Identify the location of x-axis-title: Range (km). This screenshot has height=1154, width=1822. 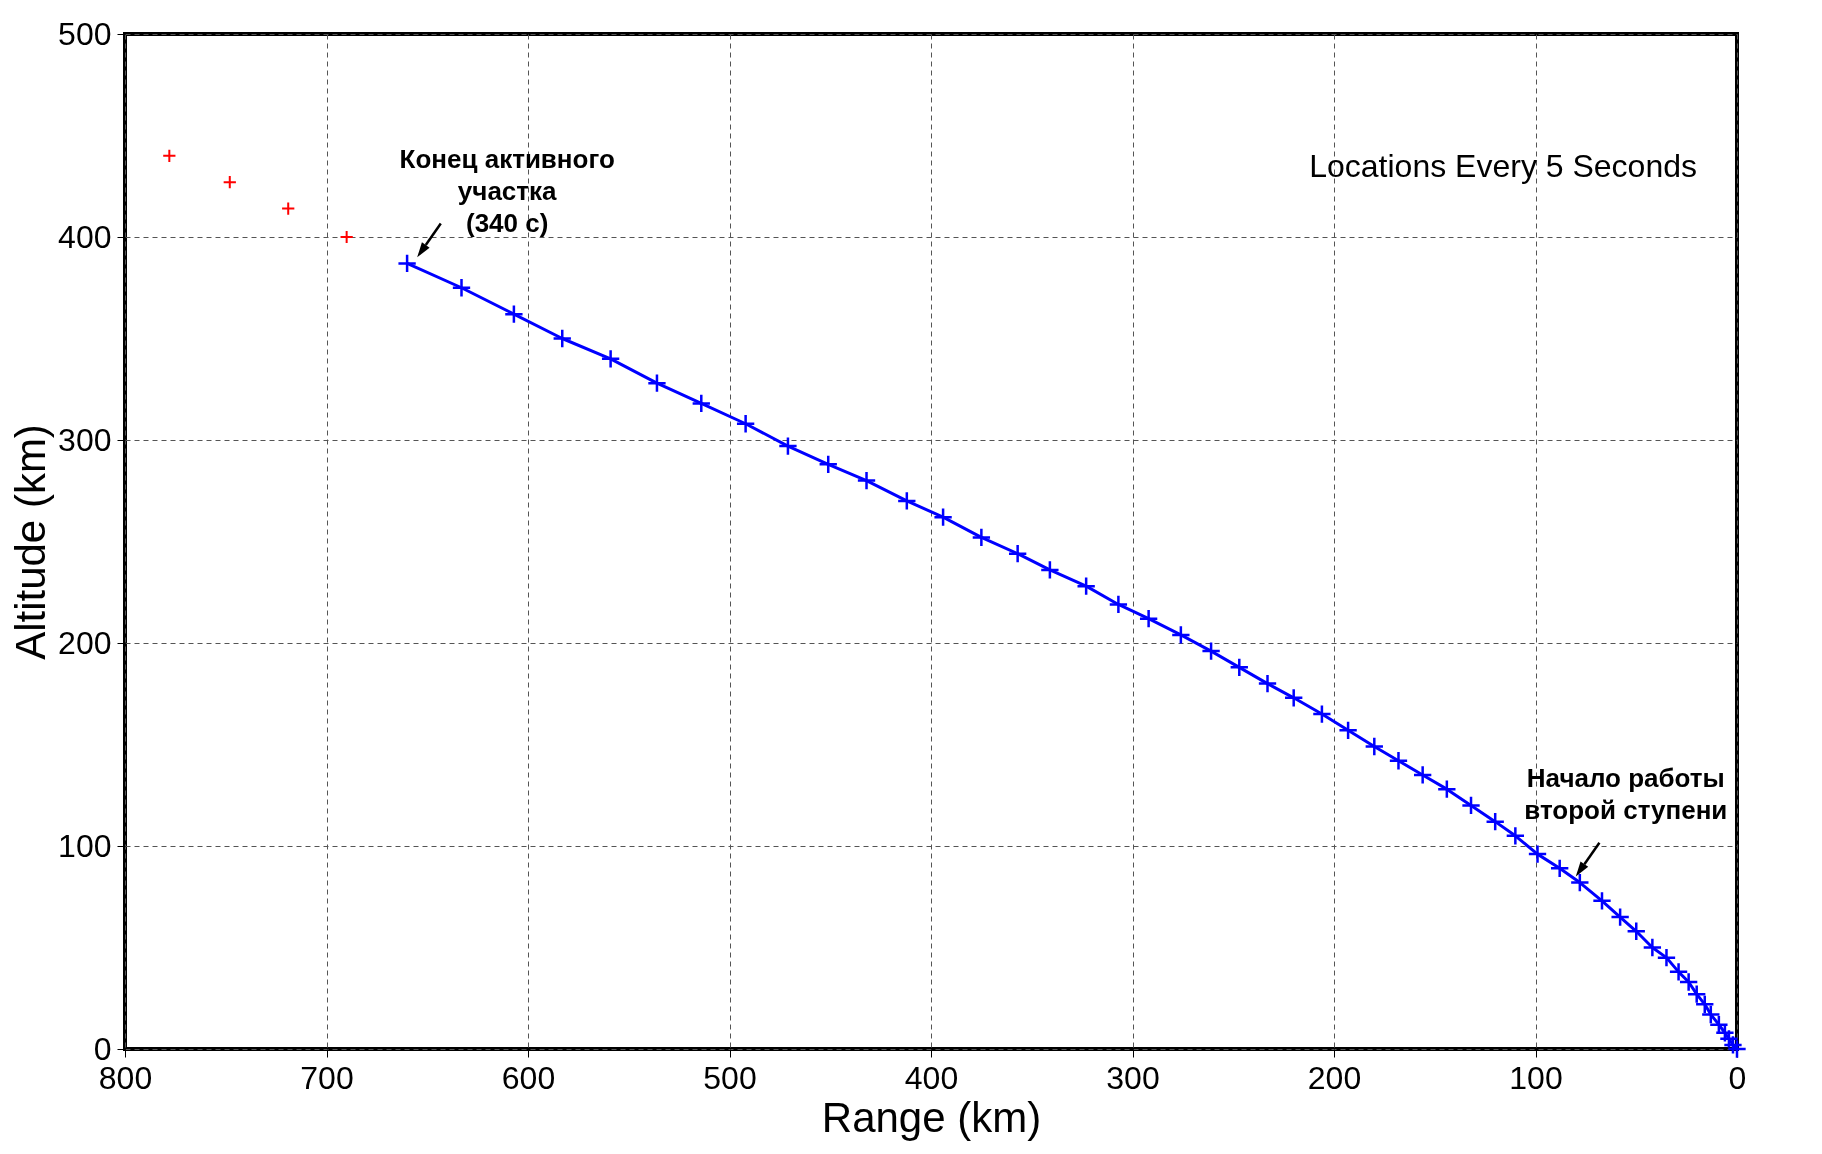
(931, 1117).